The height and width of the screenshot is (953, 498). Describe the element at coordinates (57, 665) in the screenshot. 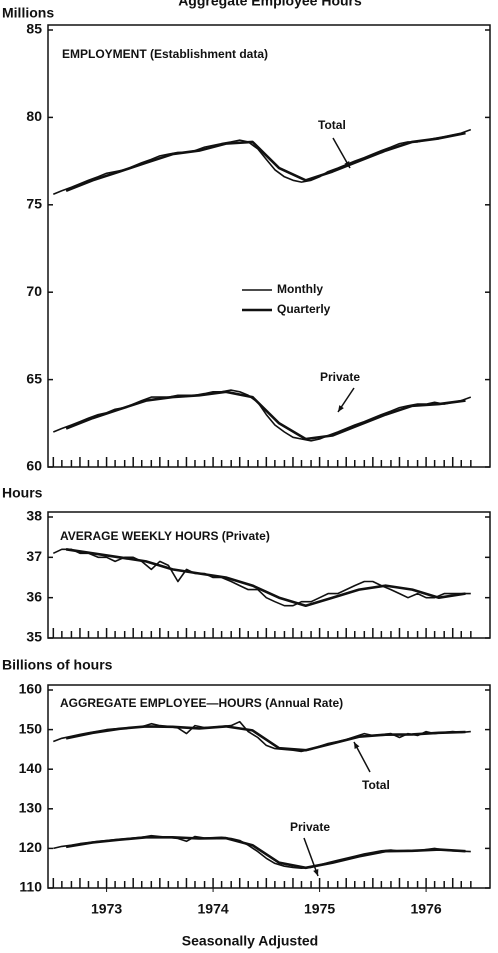

I see `y-axis-label: Billions of hours` at that location.